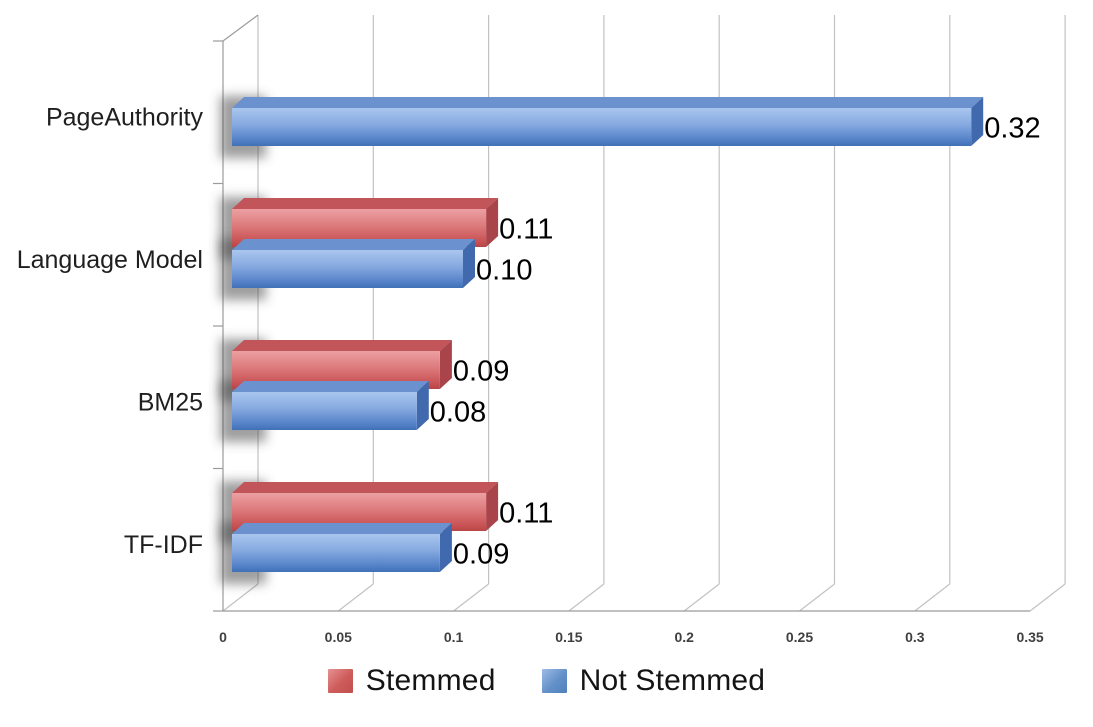 This screenshot has width=1093, height=727. Describe the element at coordinates (330, 386) in the screenshot. I see `bar-not-stemmed-bm25-top-face` at that location.